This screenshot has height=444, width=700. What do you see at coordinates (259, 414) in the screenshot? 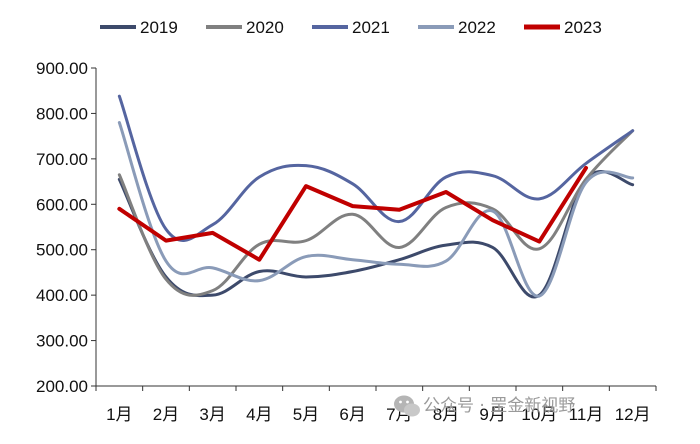
I see `x-tick-label: 4月` at bounding box center [259, 414].